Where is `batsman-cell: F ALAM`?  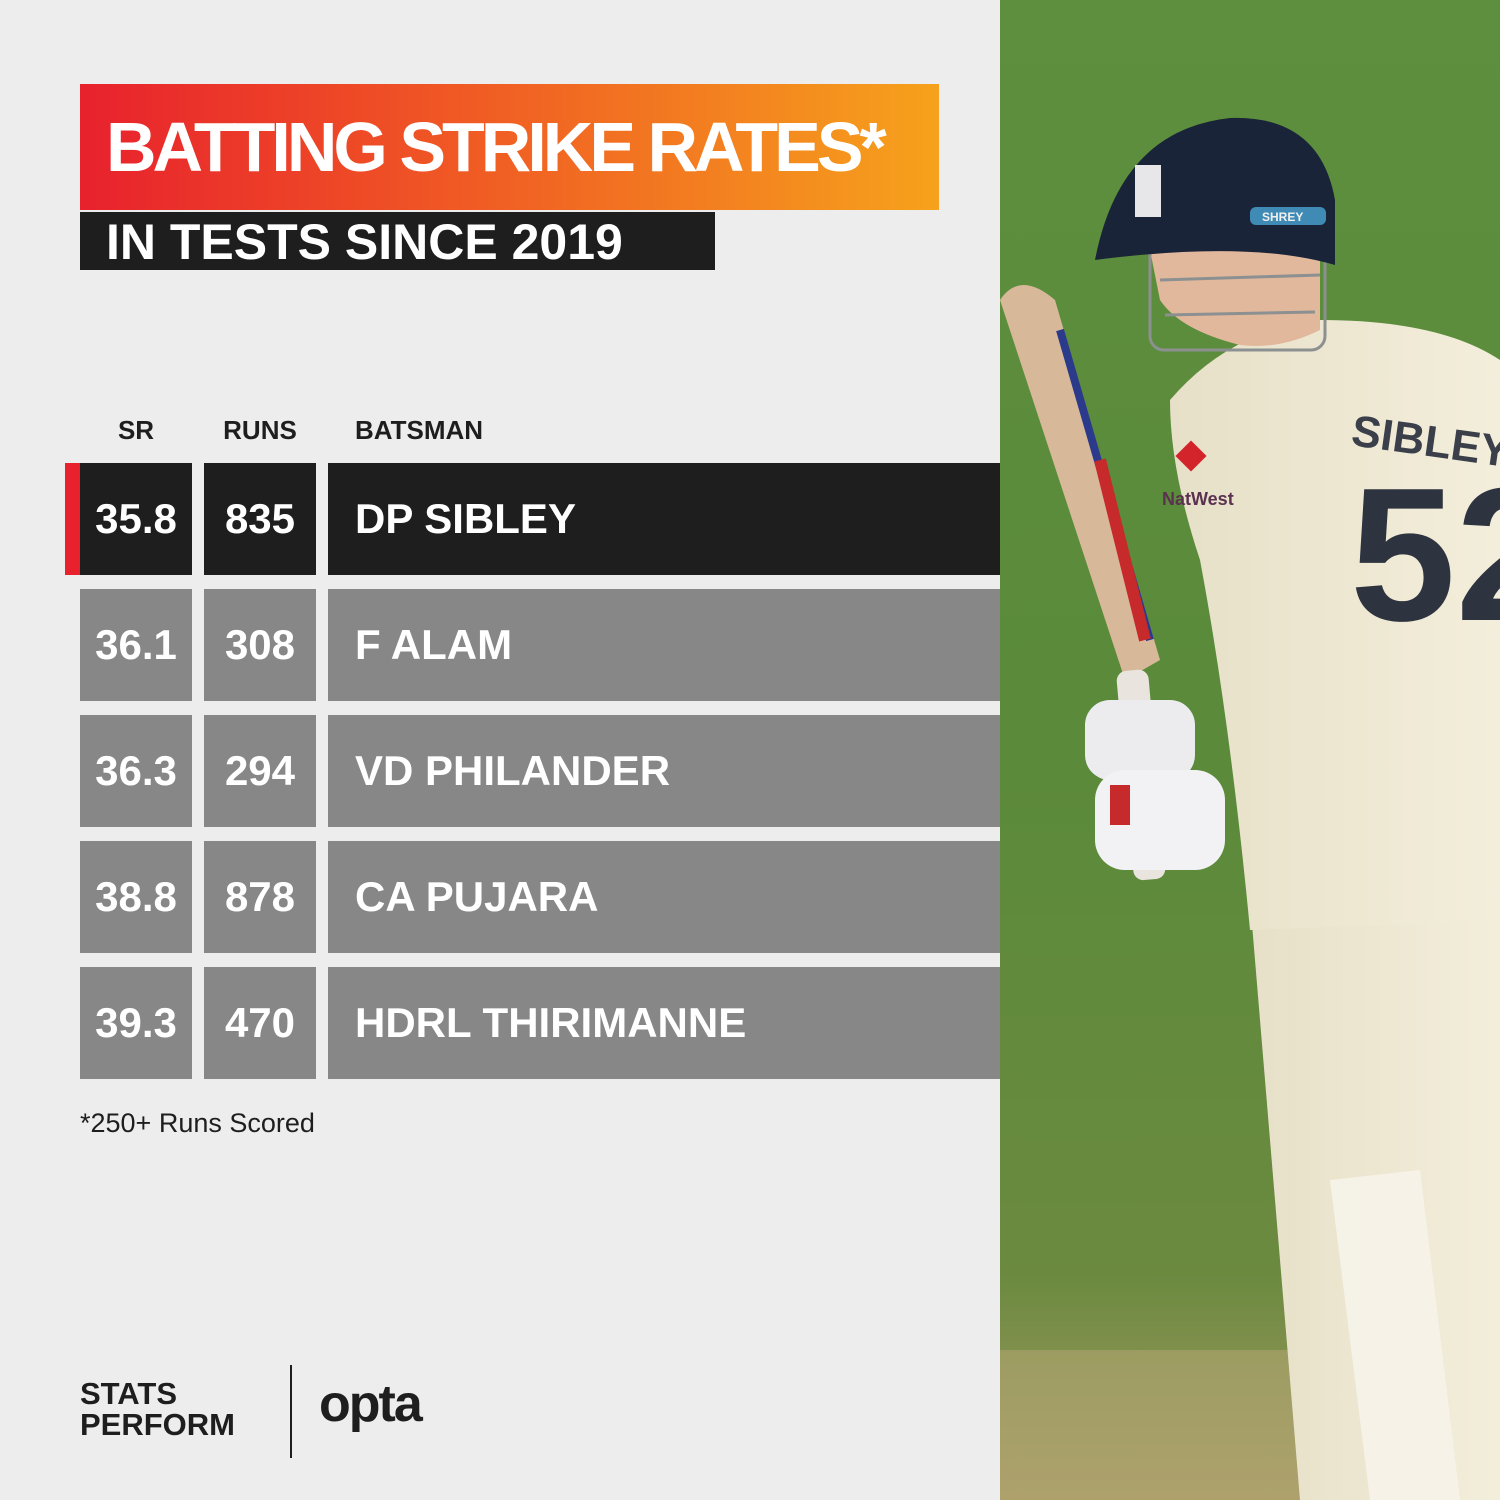
batsman-cell: F ALAM is located at coordinates (664, 645).